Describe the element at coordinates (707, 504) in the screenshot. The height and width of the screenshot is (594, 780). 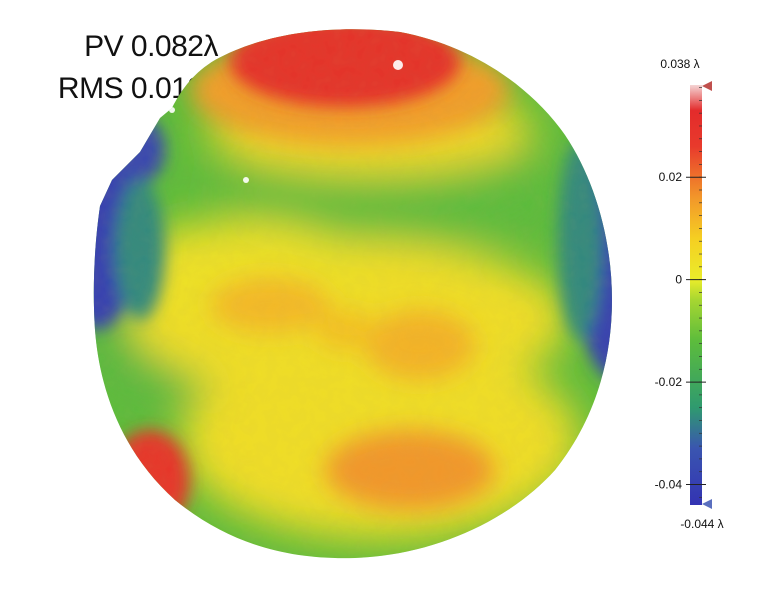
I see `colorbar-min-marker` at that location.